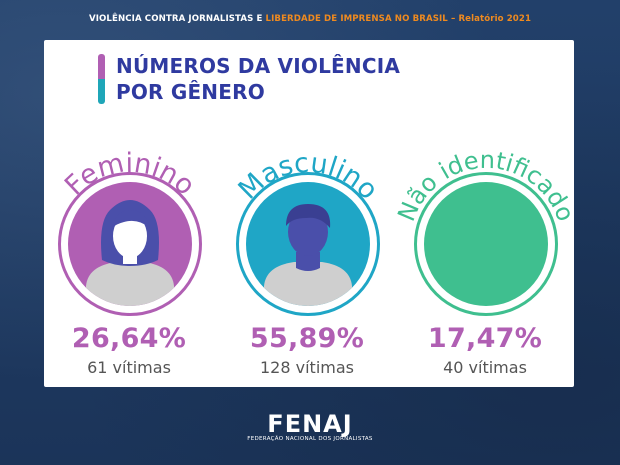 This screenshot has height=465, width=620. I want to click on disc-masculino, so click(308, 244).